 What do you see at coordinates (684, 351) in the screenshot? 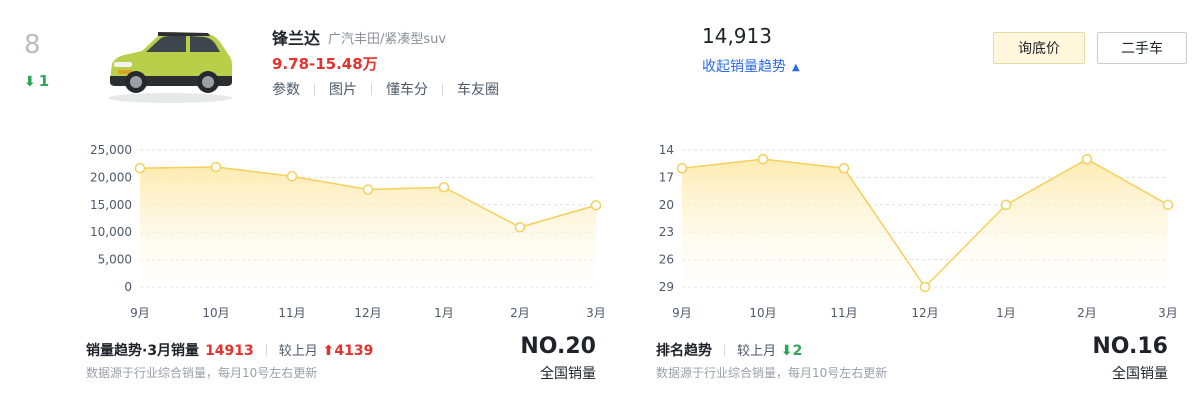
I see `rank-trend-title: 排名趋势` at bounding box center [684, 351].